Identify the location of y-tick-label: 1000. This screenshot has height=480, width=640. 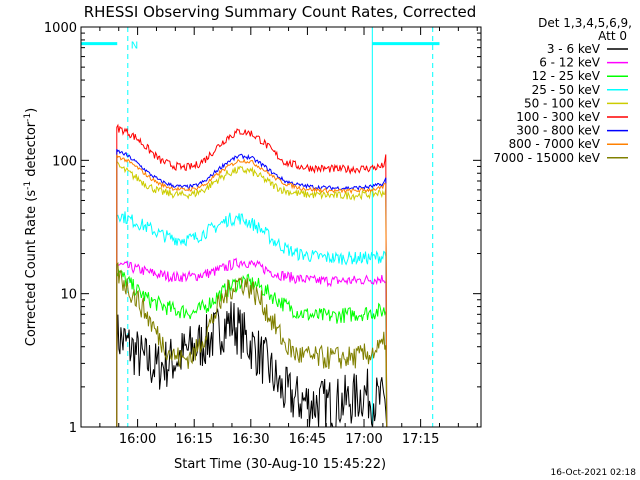
(60, 28).